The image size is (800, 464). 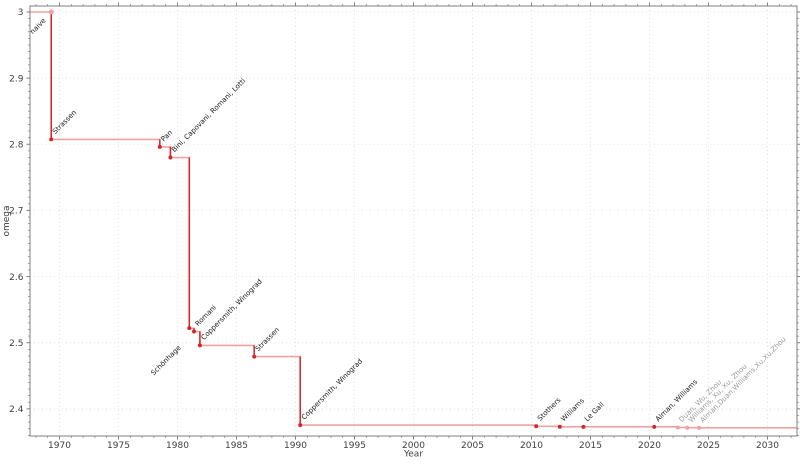 I want to click on annotation-label: Williams, Xu, Xu, Zhou, so click(x=718, y=394).